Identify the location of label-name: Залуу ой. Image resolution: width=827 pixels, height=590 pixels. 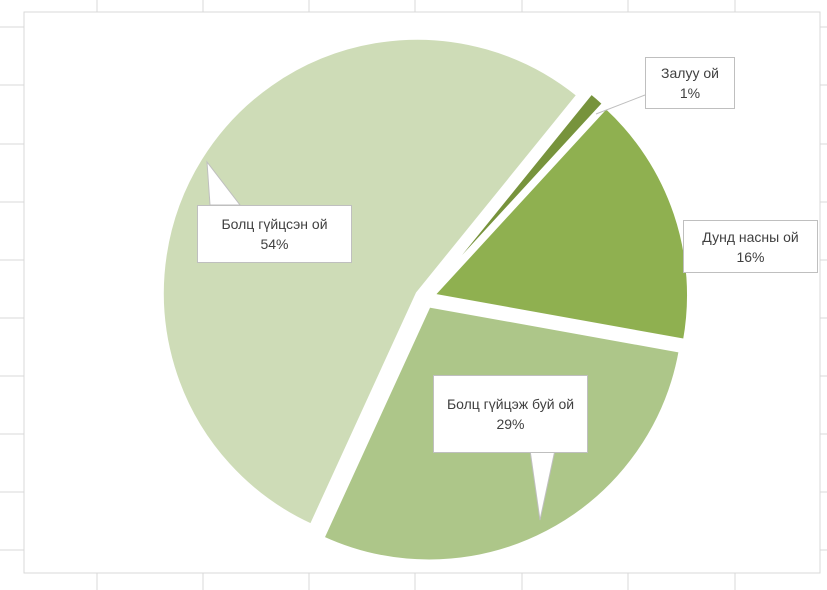
(690, 73).